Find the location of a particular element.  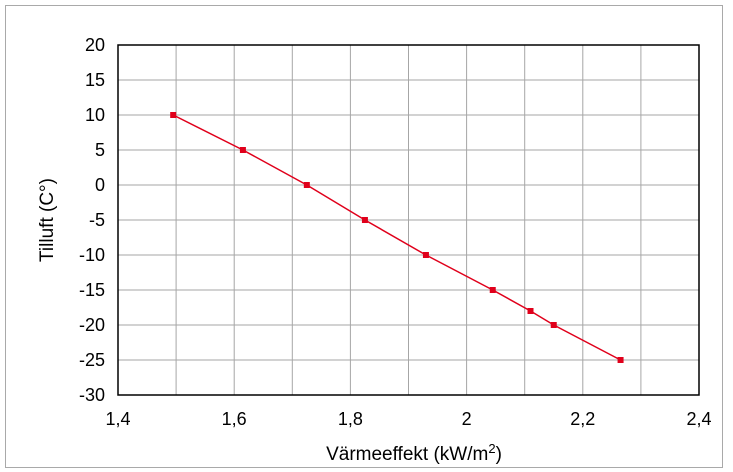

y-tick-label: -5 is located at coordinates (97, 220).